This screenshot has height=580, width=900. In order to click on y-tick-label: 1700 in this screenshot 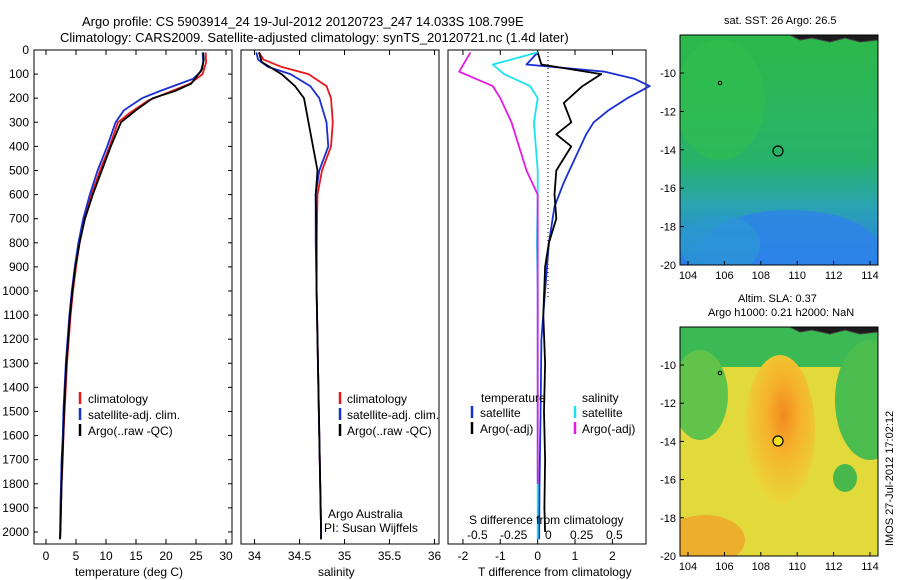, I will do `click(15, 460)`.